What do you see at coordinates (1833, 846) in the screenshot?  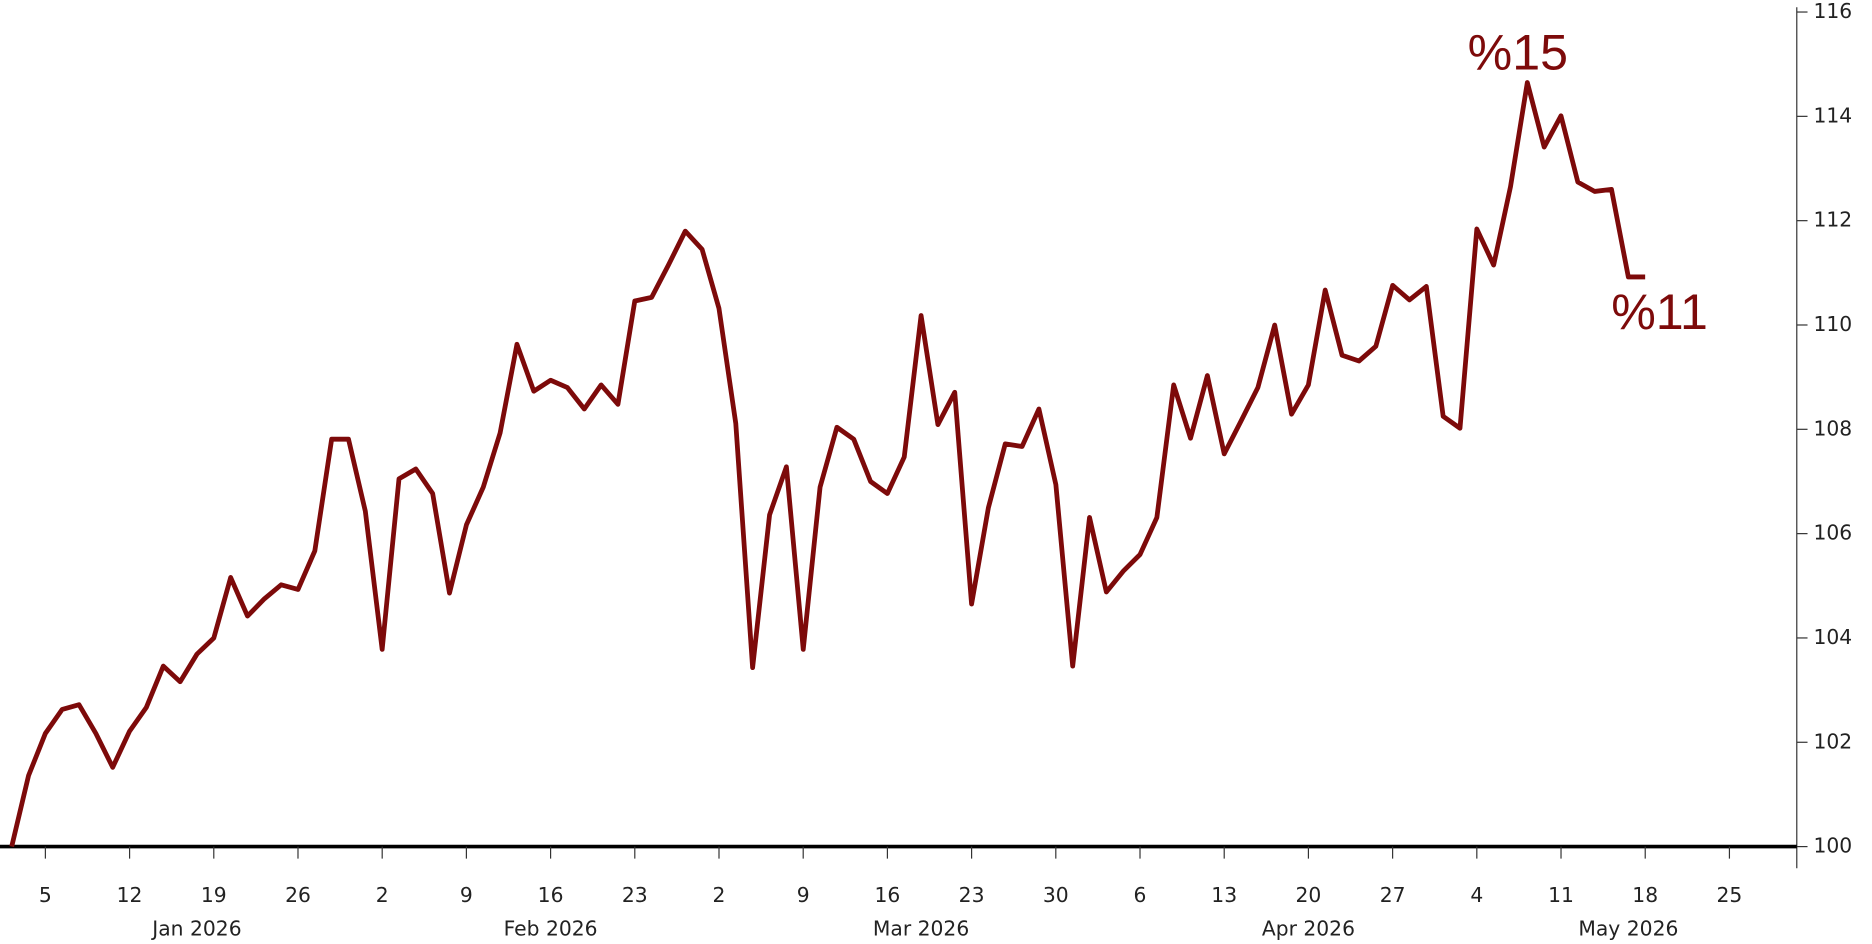 I see `y-tick-label: 100` at bounding box center [1833, 846].